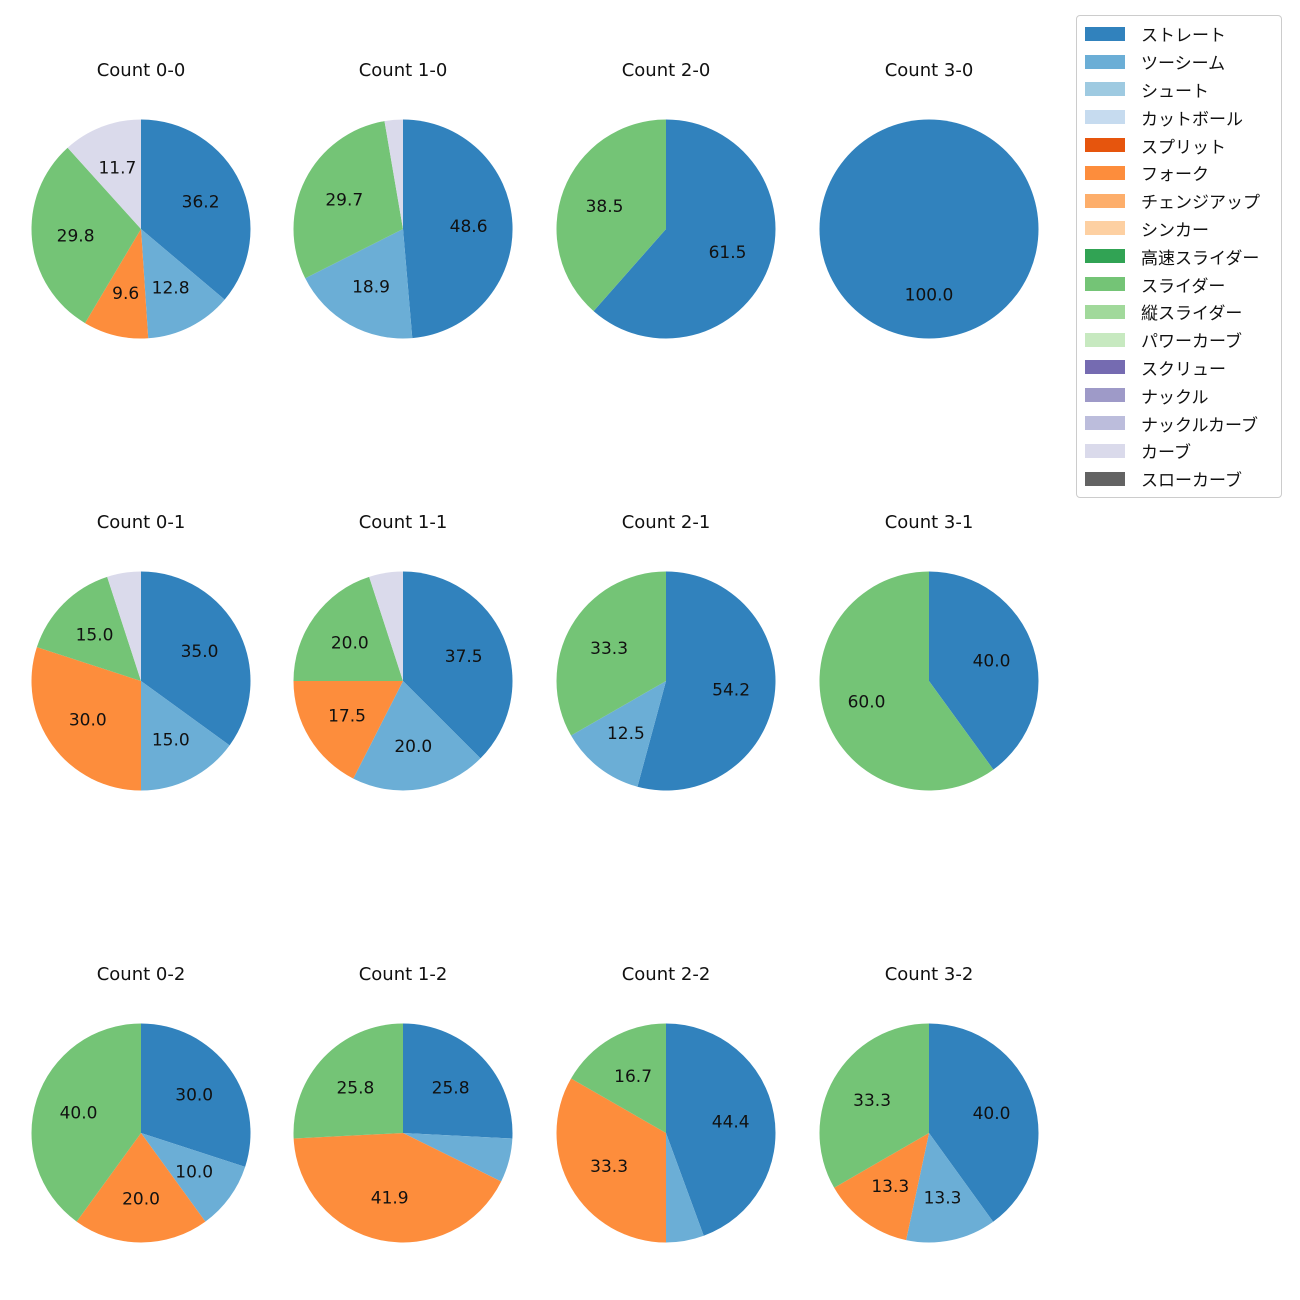  What do you see at coordinates (626, 734) in the screenshot?
I see `slice-label: 12.5` at bounding box center [626, 734].